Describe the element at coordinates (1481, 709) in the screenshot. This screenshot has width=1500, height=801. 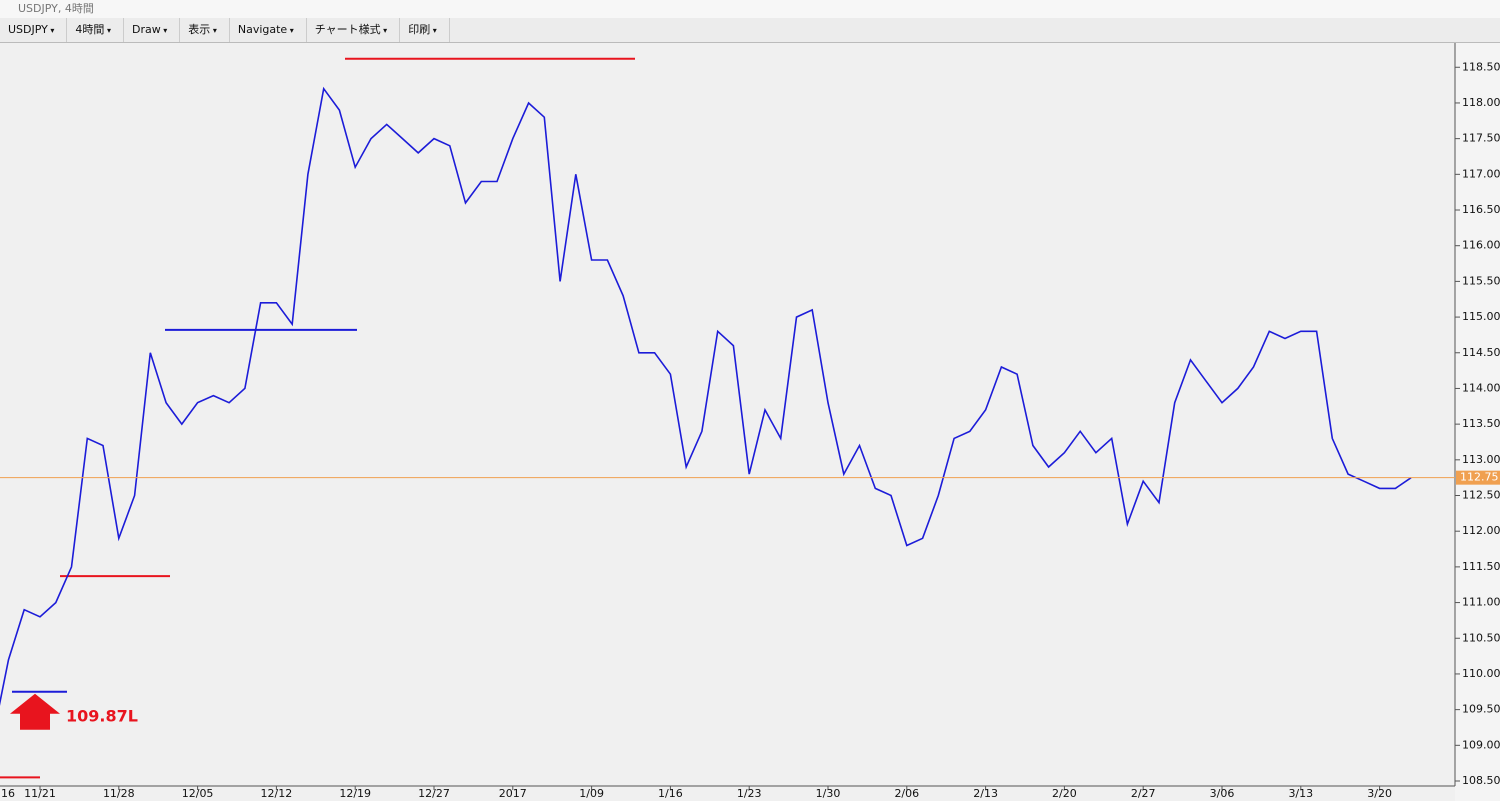
I see `y-tick-label: 109.50` at that location.